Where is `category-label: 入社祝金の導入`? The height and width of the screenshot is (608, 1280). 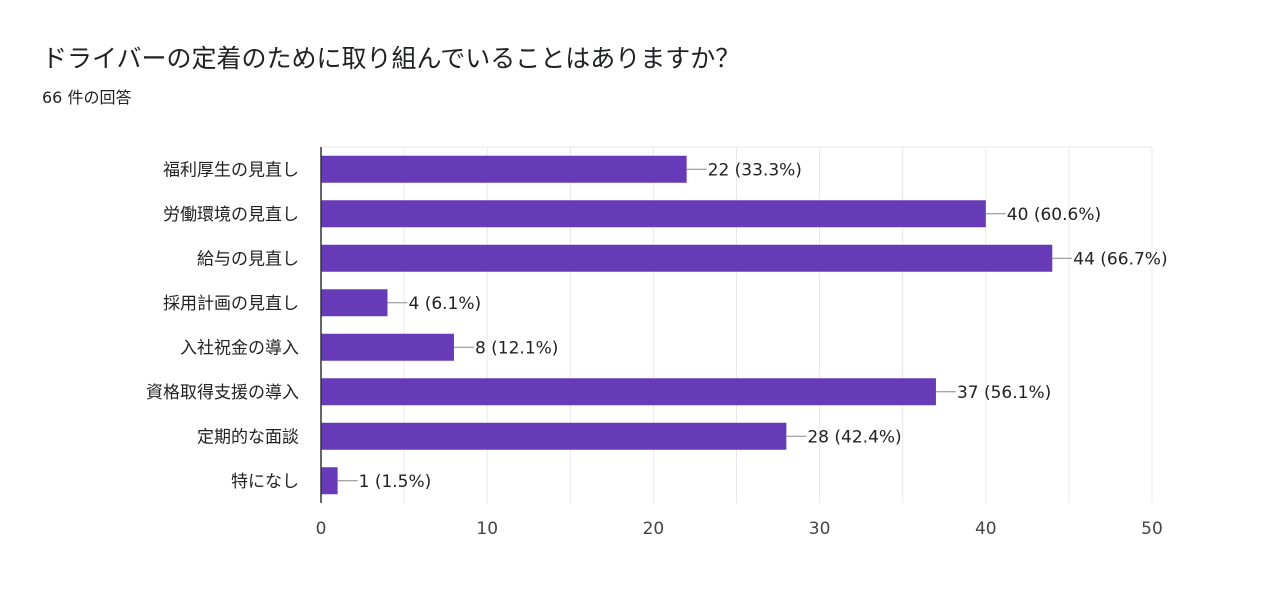
category-label: 入社祝金の導入 is located at coordinates (239, 348).